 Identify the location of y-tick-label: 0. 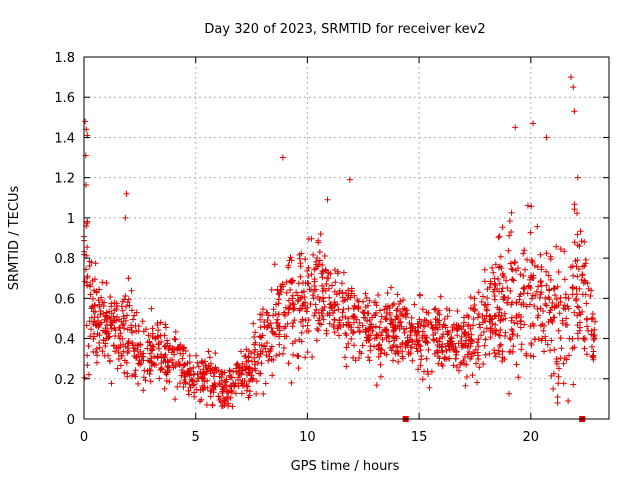
(71, 420).